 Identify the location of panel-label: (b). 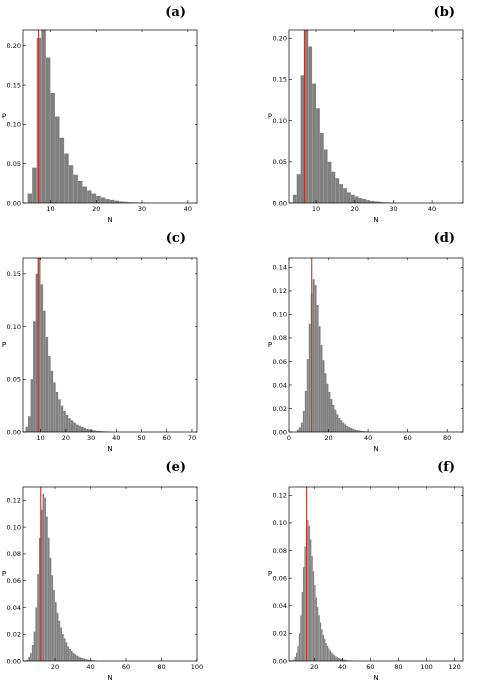
(444, 12).